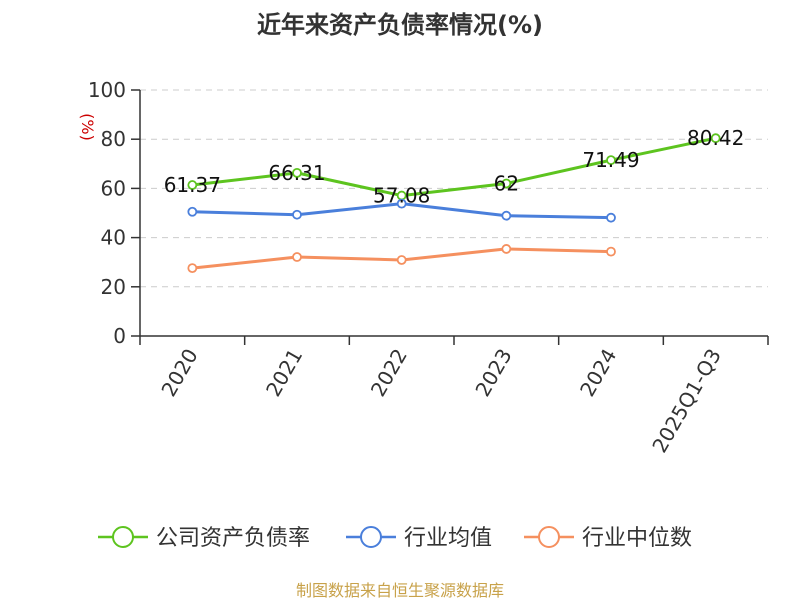  Describe the element at coordinates (637, 538) in the screenshot. I see `legend-label: 行业中位数` at that location.